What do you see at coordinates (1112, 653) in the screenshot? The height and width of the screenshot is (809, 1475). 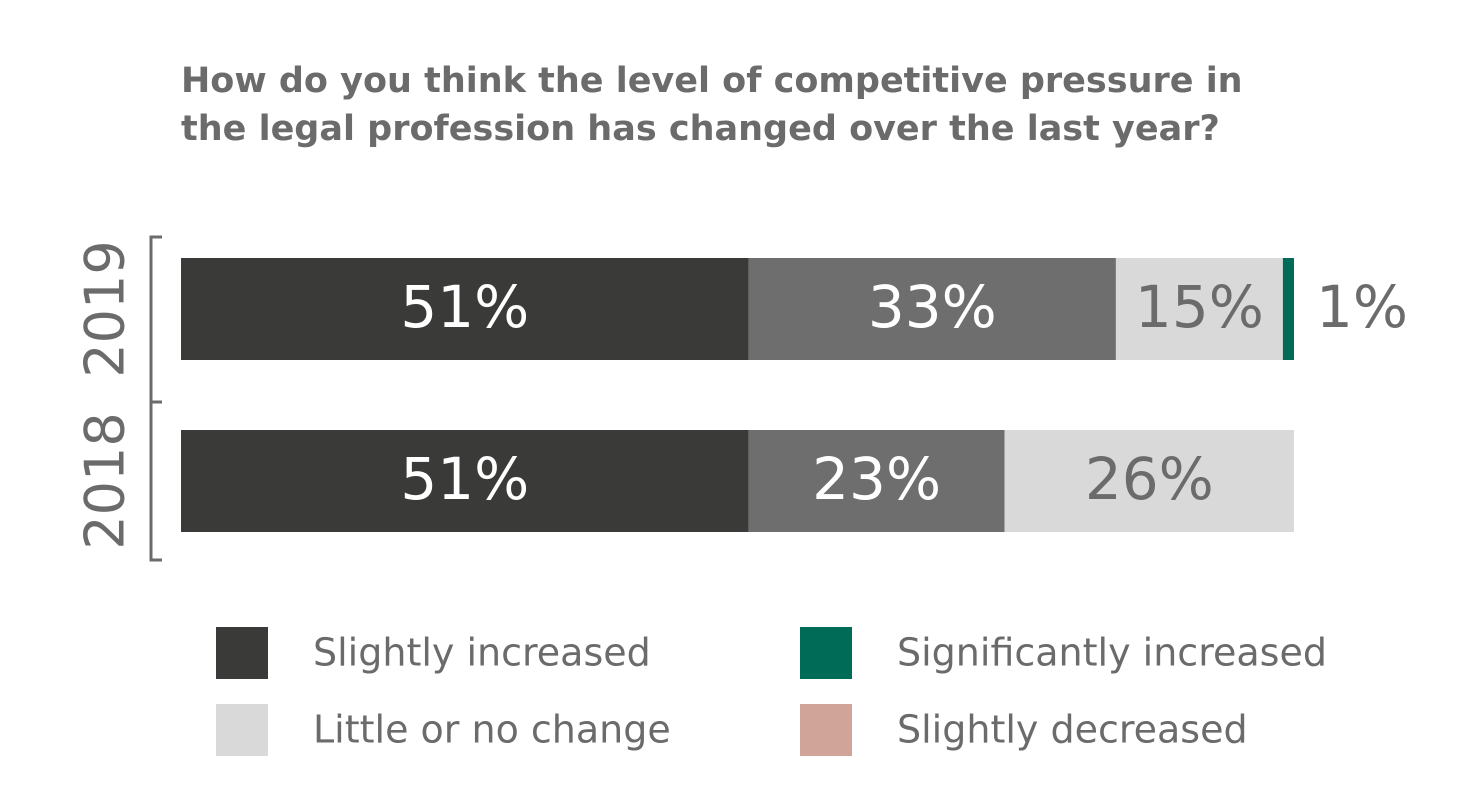 I see `legend-label-2: Significantly increased` at bounding box center [1112, 653].